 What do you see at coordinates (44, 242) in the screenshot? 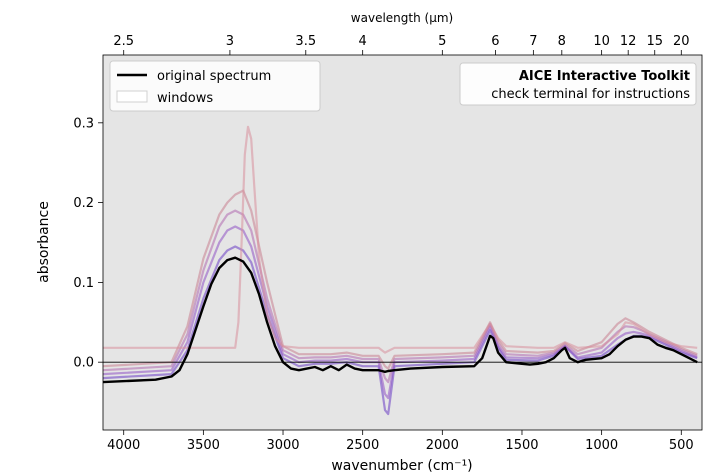
I see `y-axis-label: absorbance` at bounding box center [44, 242].